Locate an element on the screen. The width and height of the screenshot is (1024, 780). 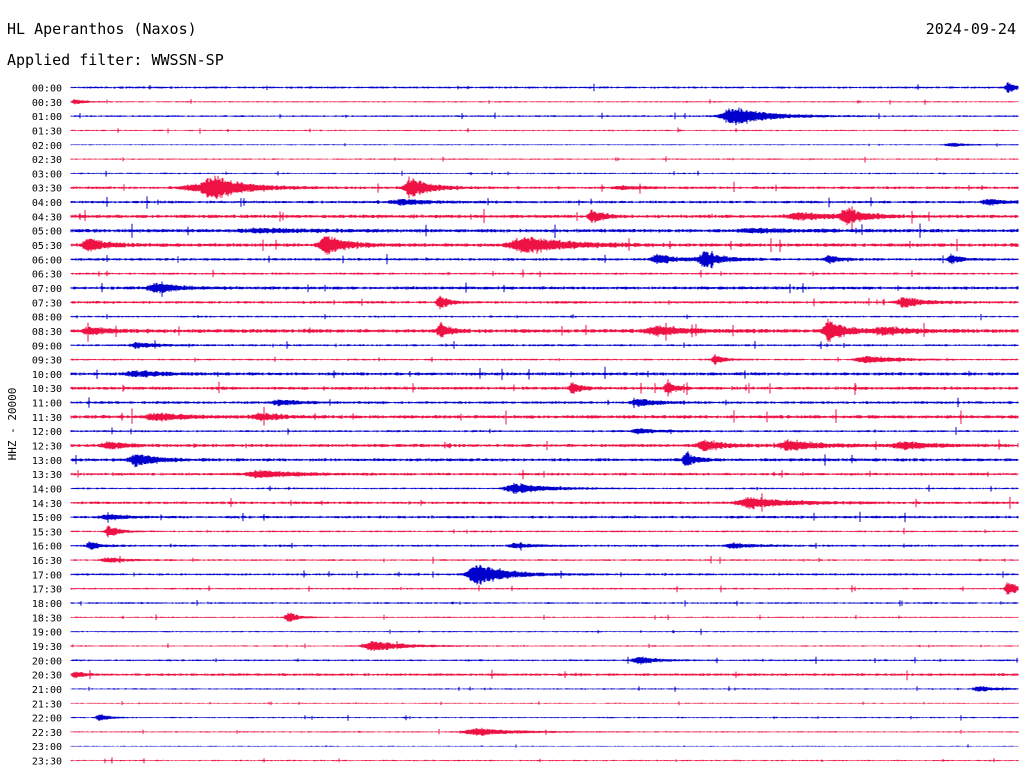
time-label: 04:30 is located at coordinates (47, 217).